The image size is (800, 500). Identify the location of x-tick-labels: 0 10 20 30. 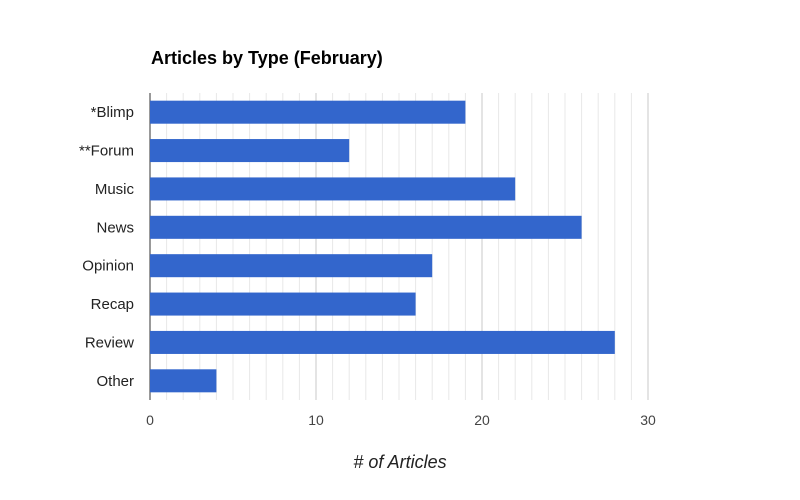
(401, 420).